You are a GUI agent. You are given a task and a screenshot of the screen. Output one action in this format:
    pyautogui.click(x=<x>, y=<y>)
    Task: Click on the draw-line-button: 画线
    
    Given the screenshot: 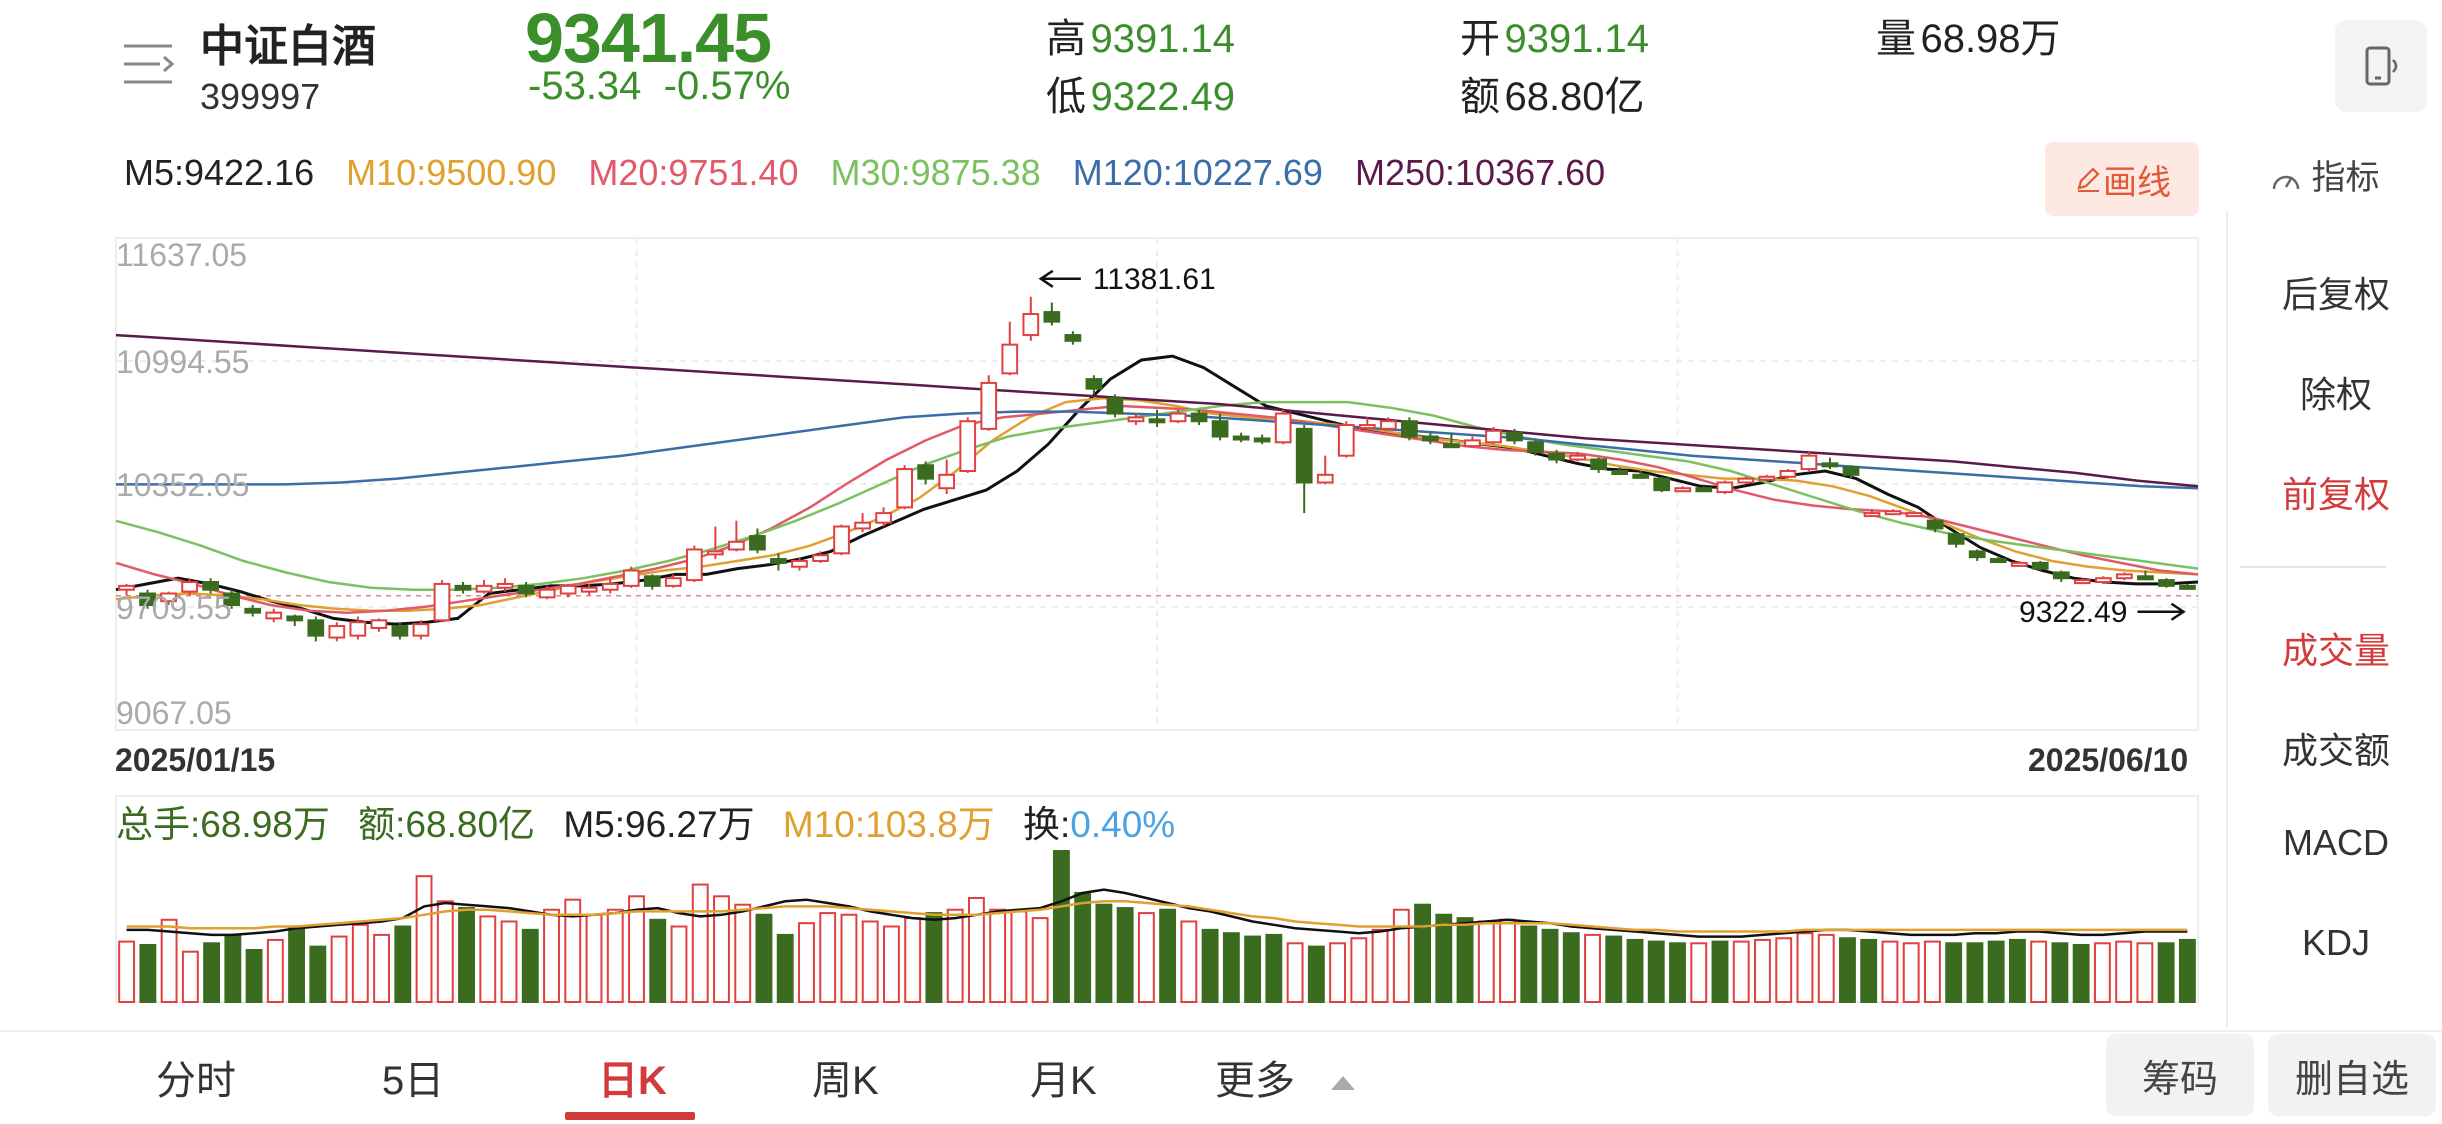 What is the action you would take?
    pyautogui.click(x=2122, y=179)
    